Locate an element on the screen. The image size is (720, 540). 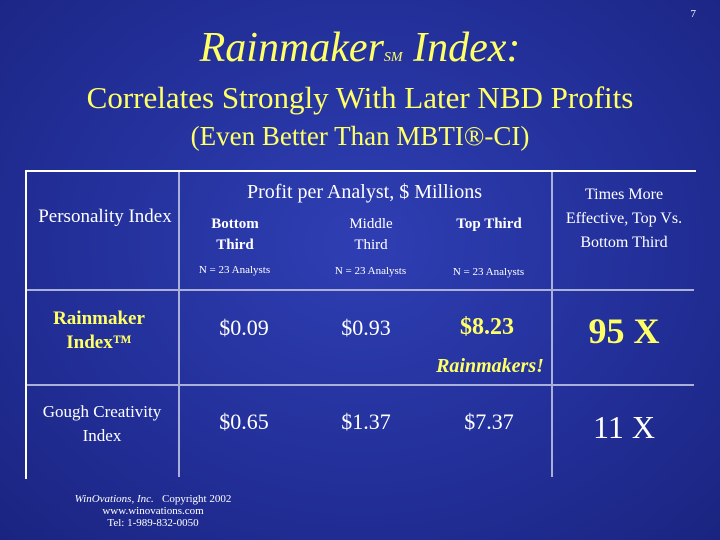
page-number: 7 is located at coordinates (693, 14).